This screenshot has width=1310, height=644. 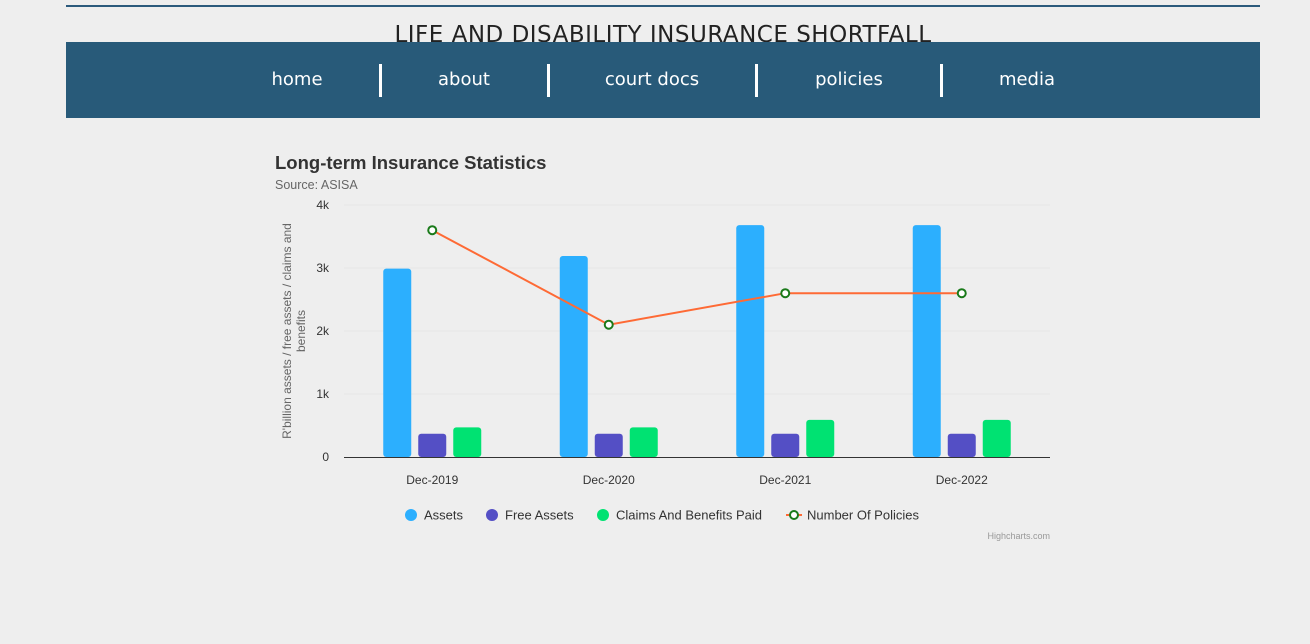 I want to click on legend-item-label: Free Assets, so click(x=539, y=515).